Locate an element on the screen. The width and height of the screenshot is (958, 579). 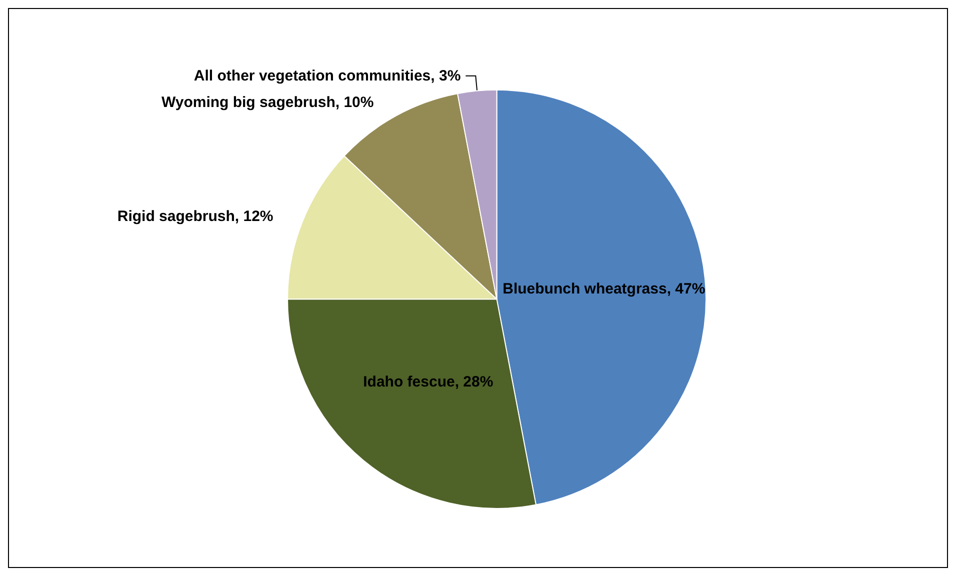
slice-label: Bluebunch wheatgrass, 47% is located at coordinates (604, 289).